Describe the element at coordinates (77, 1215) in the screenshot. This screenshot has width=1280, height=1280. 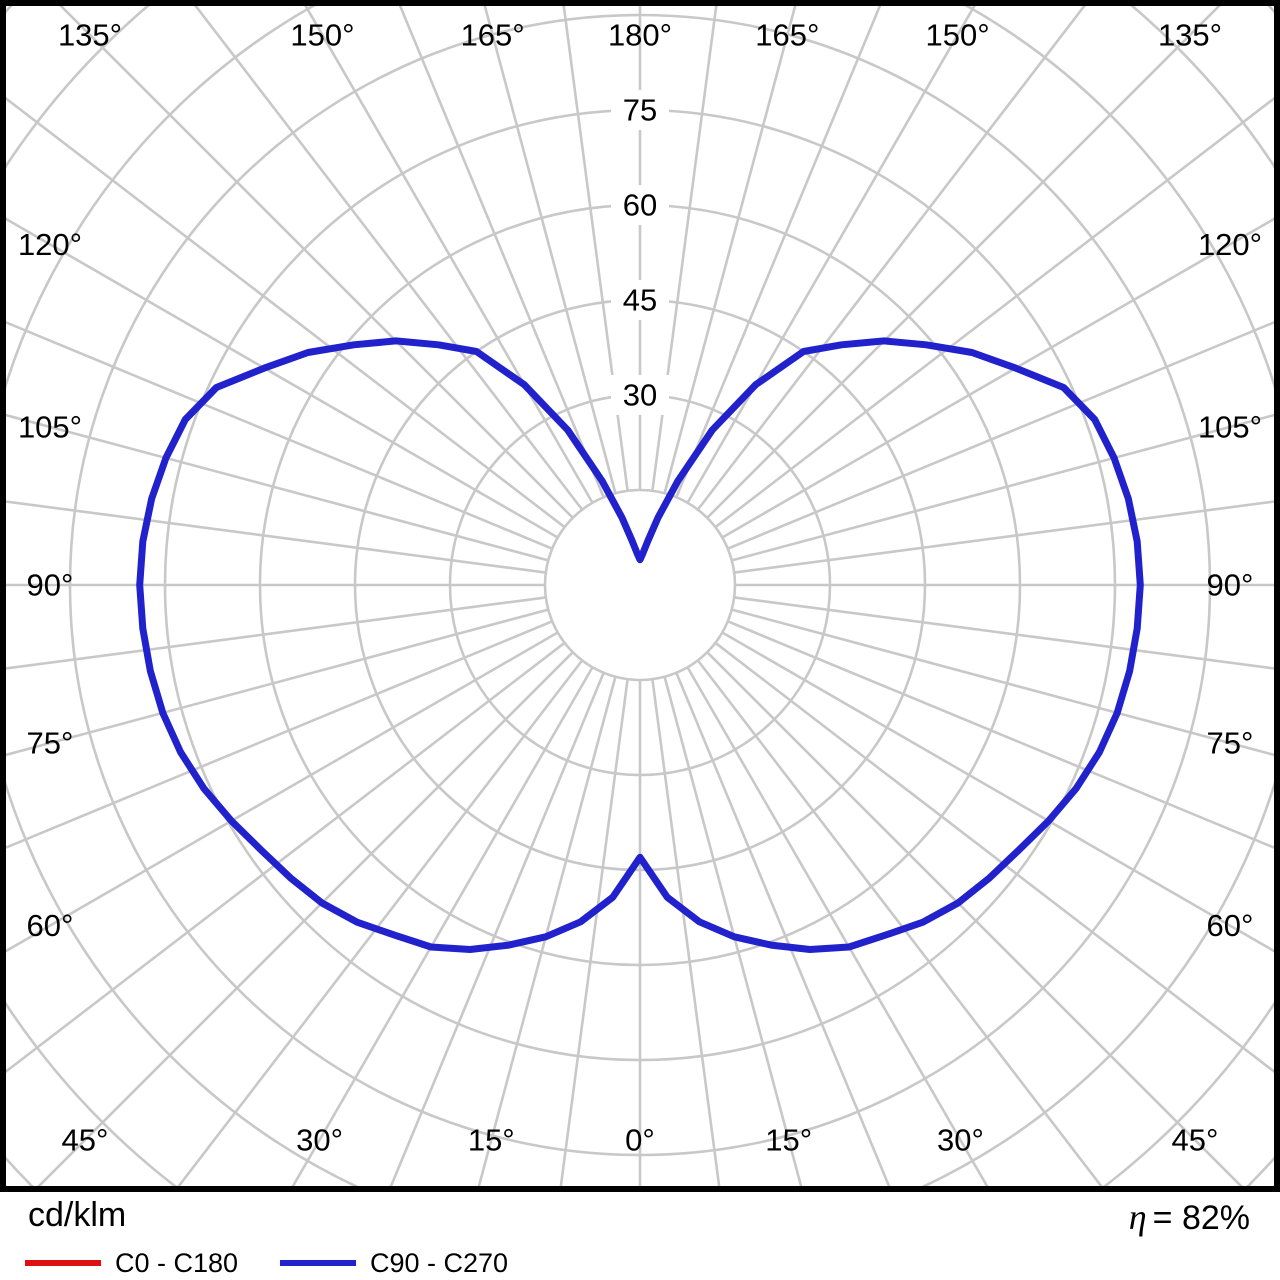
I see `units-label: cd/klm` at that location.